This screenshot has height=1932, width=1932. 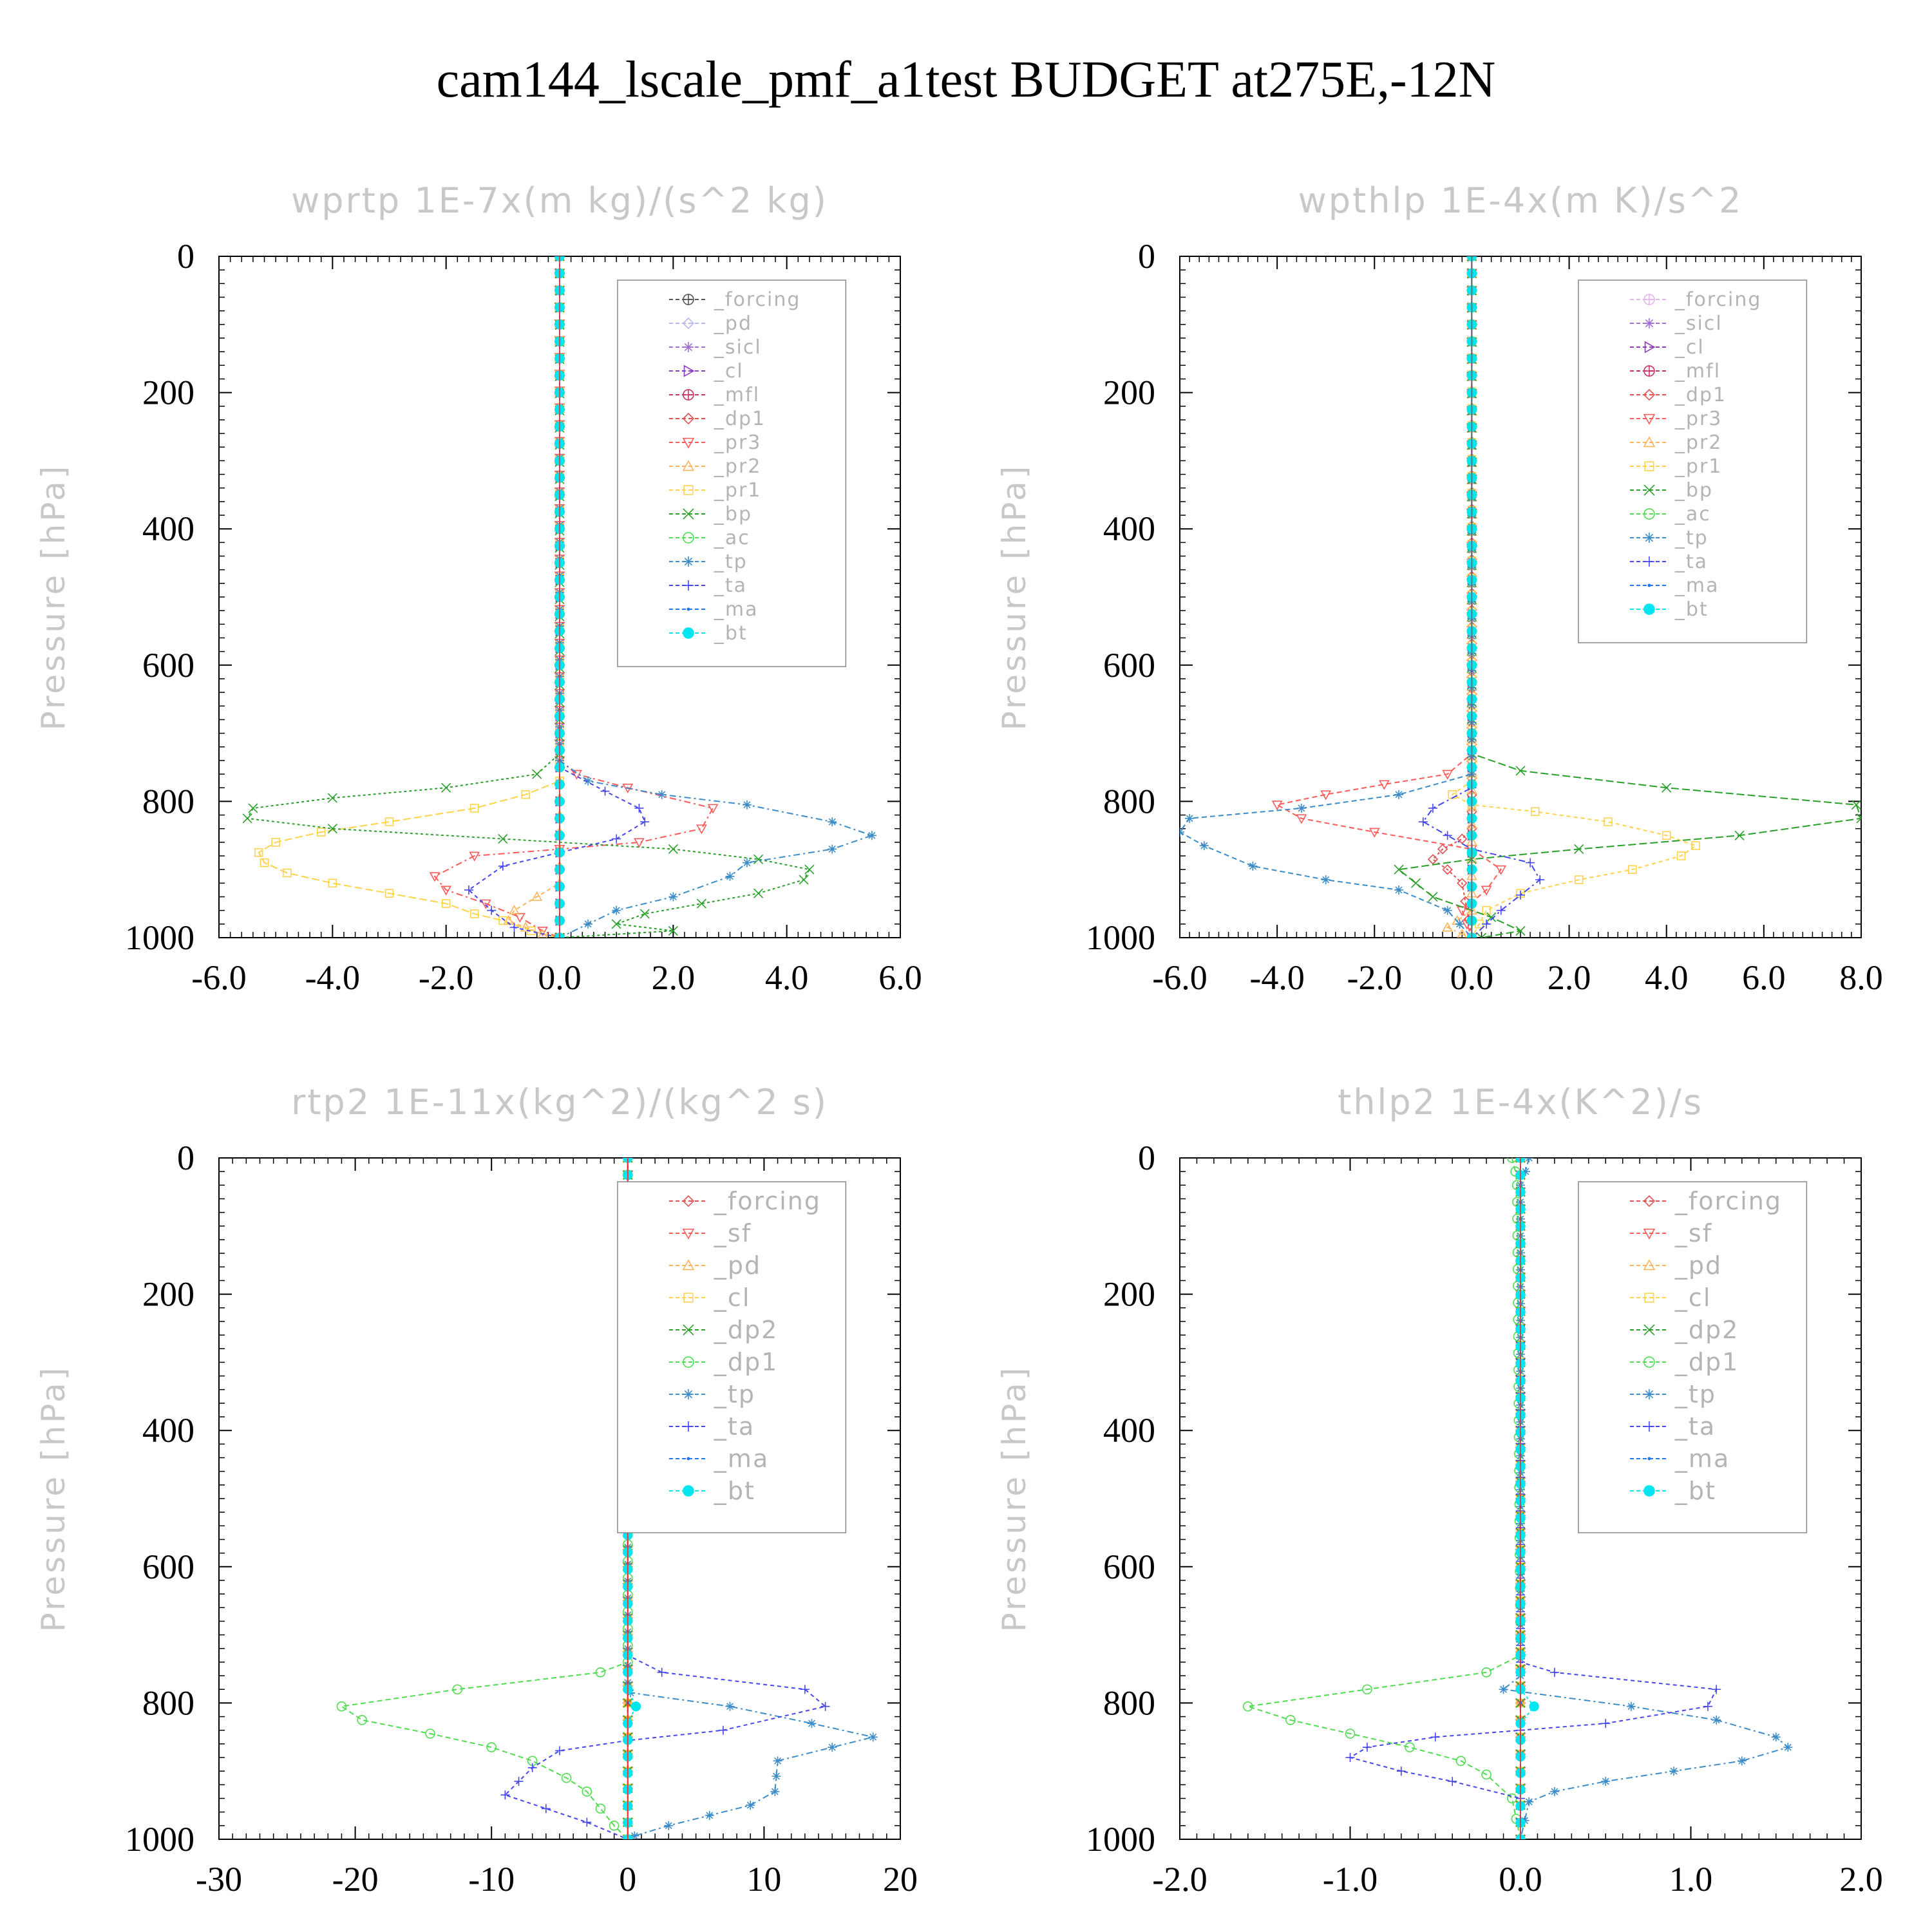 What do you see at coordinates (1693, 1233) in the screenshot?
I see `legend-label: _sf` at bounding box center [1693, 1233].